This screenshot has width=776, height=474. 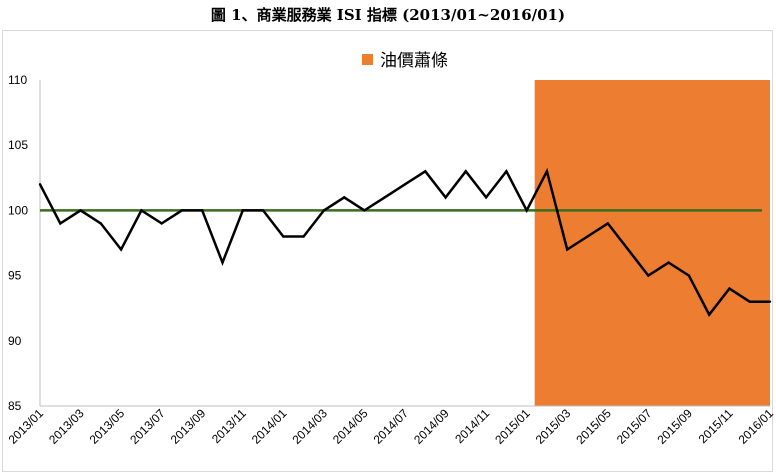 I want to click on x-tick-label: 2015/03, so click(x=553, y=426).